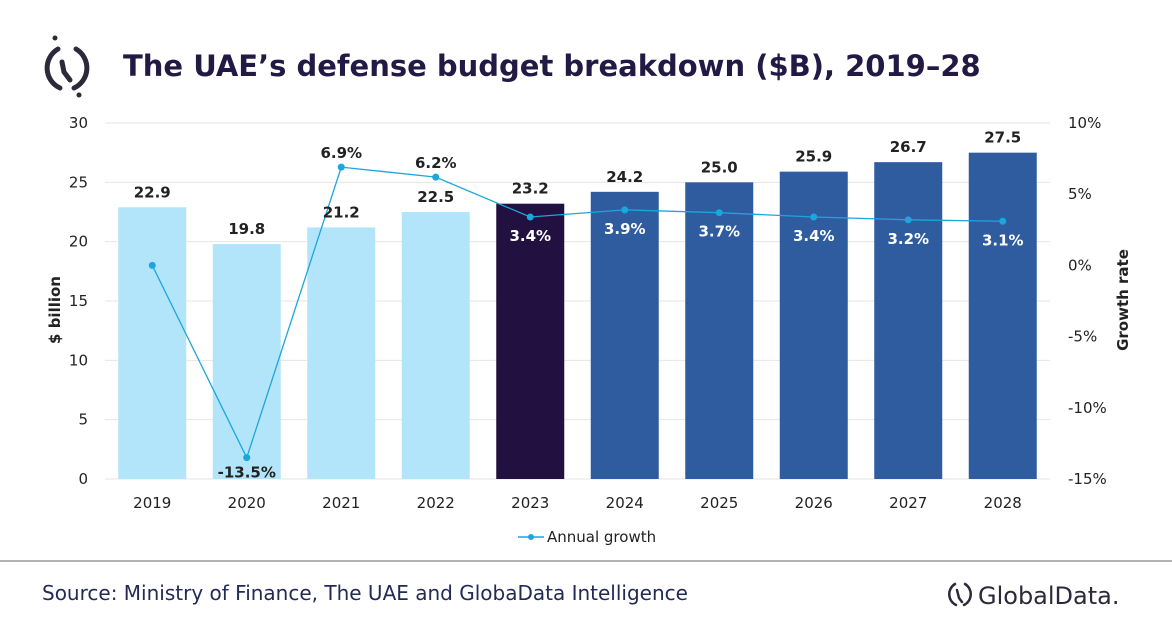  I want to click on y2-tick-label: 10%, so click(1084, 123).